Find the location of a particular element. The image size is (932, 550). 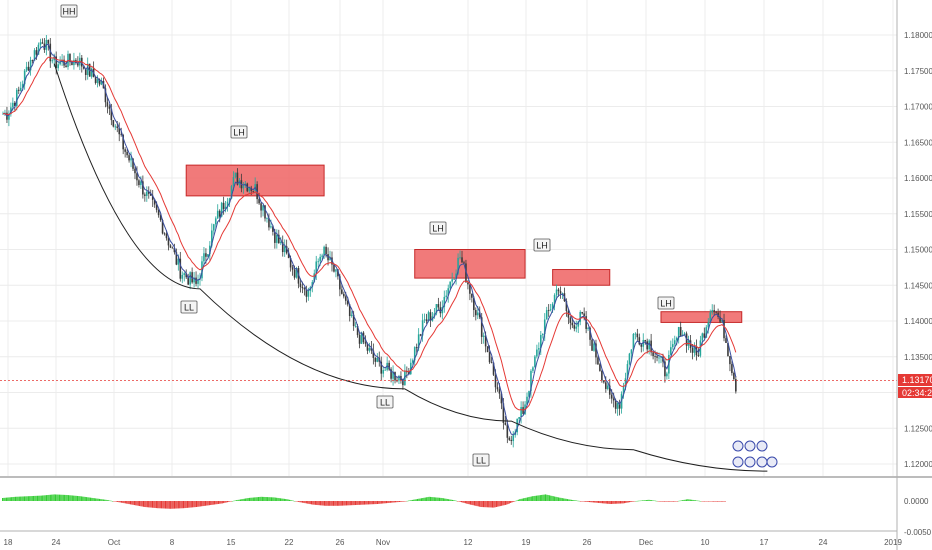

y-tick-label: 1.13500 is located at coordinates (918, 357).